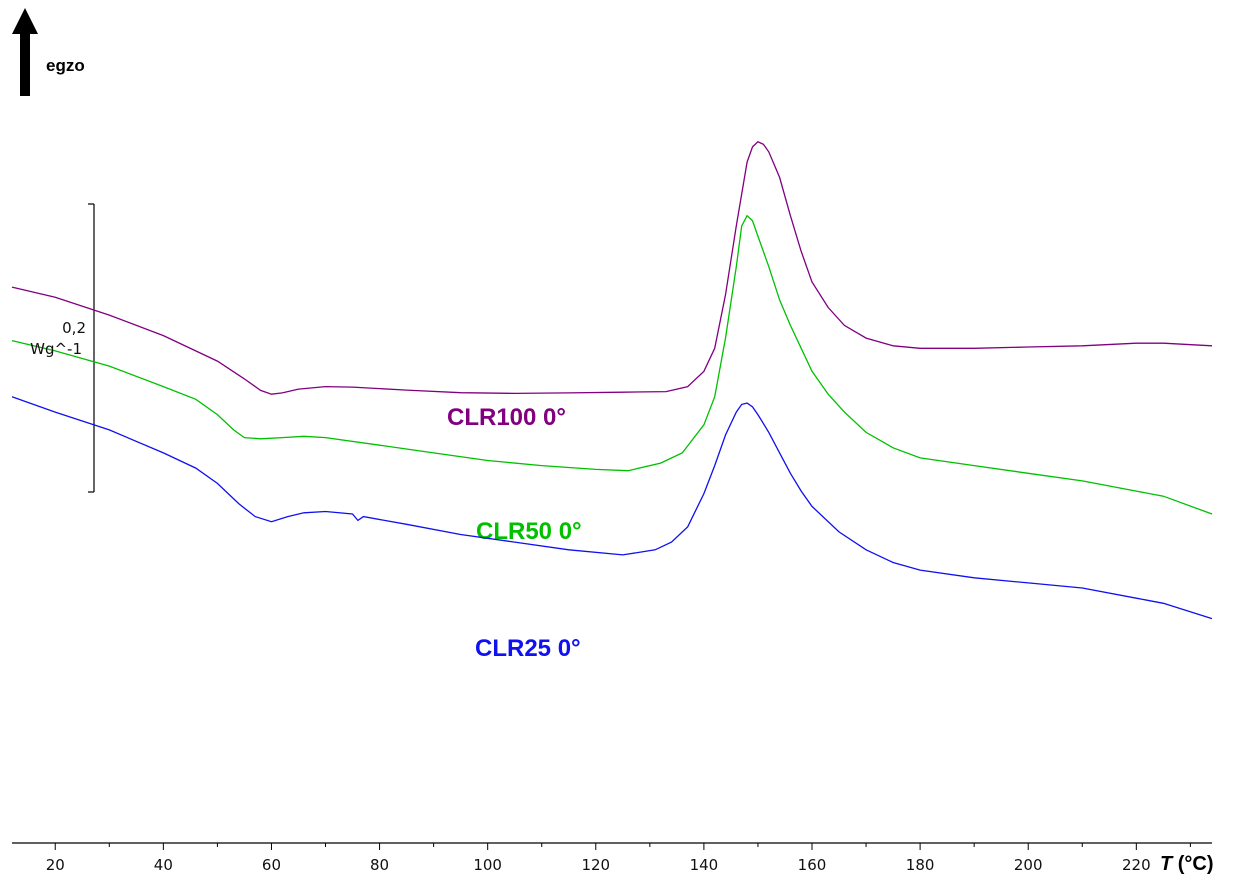  I want to click on x-axis-ticks: 20 40 60 80 100 120 140 160 180 200 220, so click(618, 858).